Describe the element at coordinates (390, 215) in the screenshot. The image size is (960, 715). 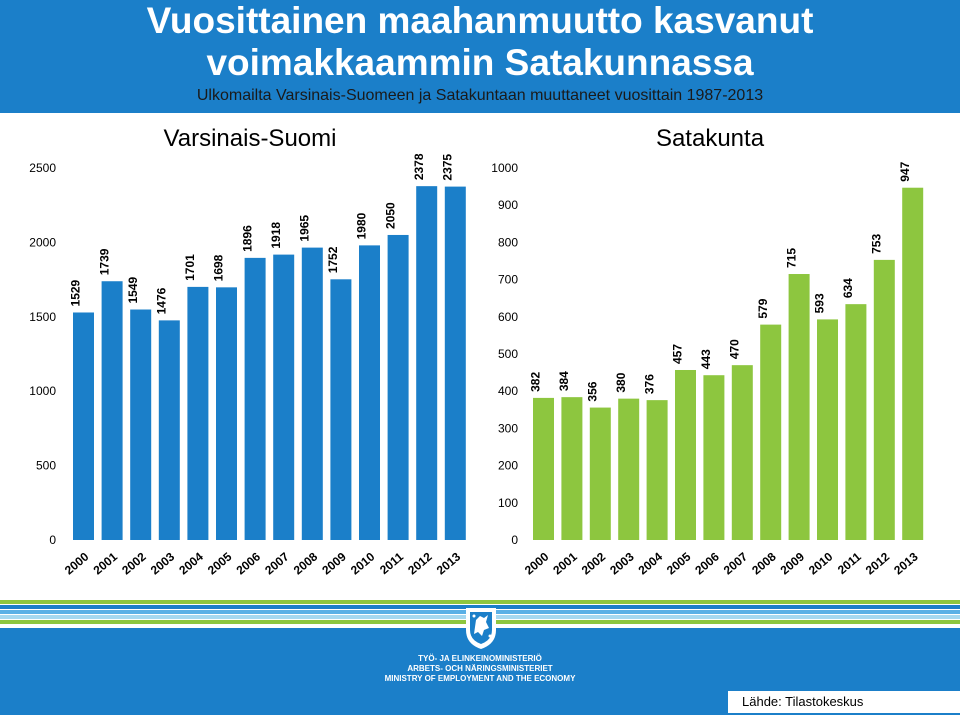
I see `data-label-vs-2011: 2050` at that location.